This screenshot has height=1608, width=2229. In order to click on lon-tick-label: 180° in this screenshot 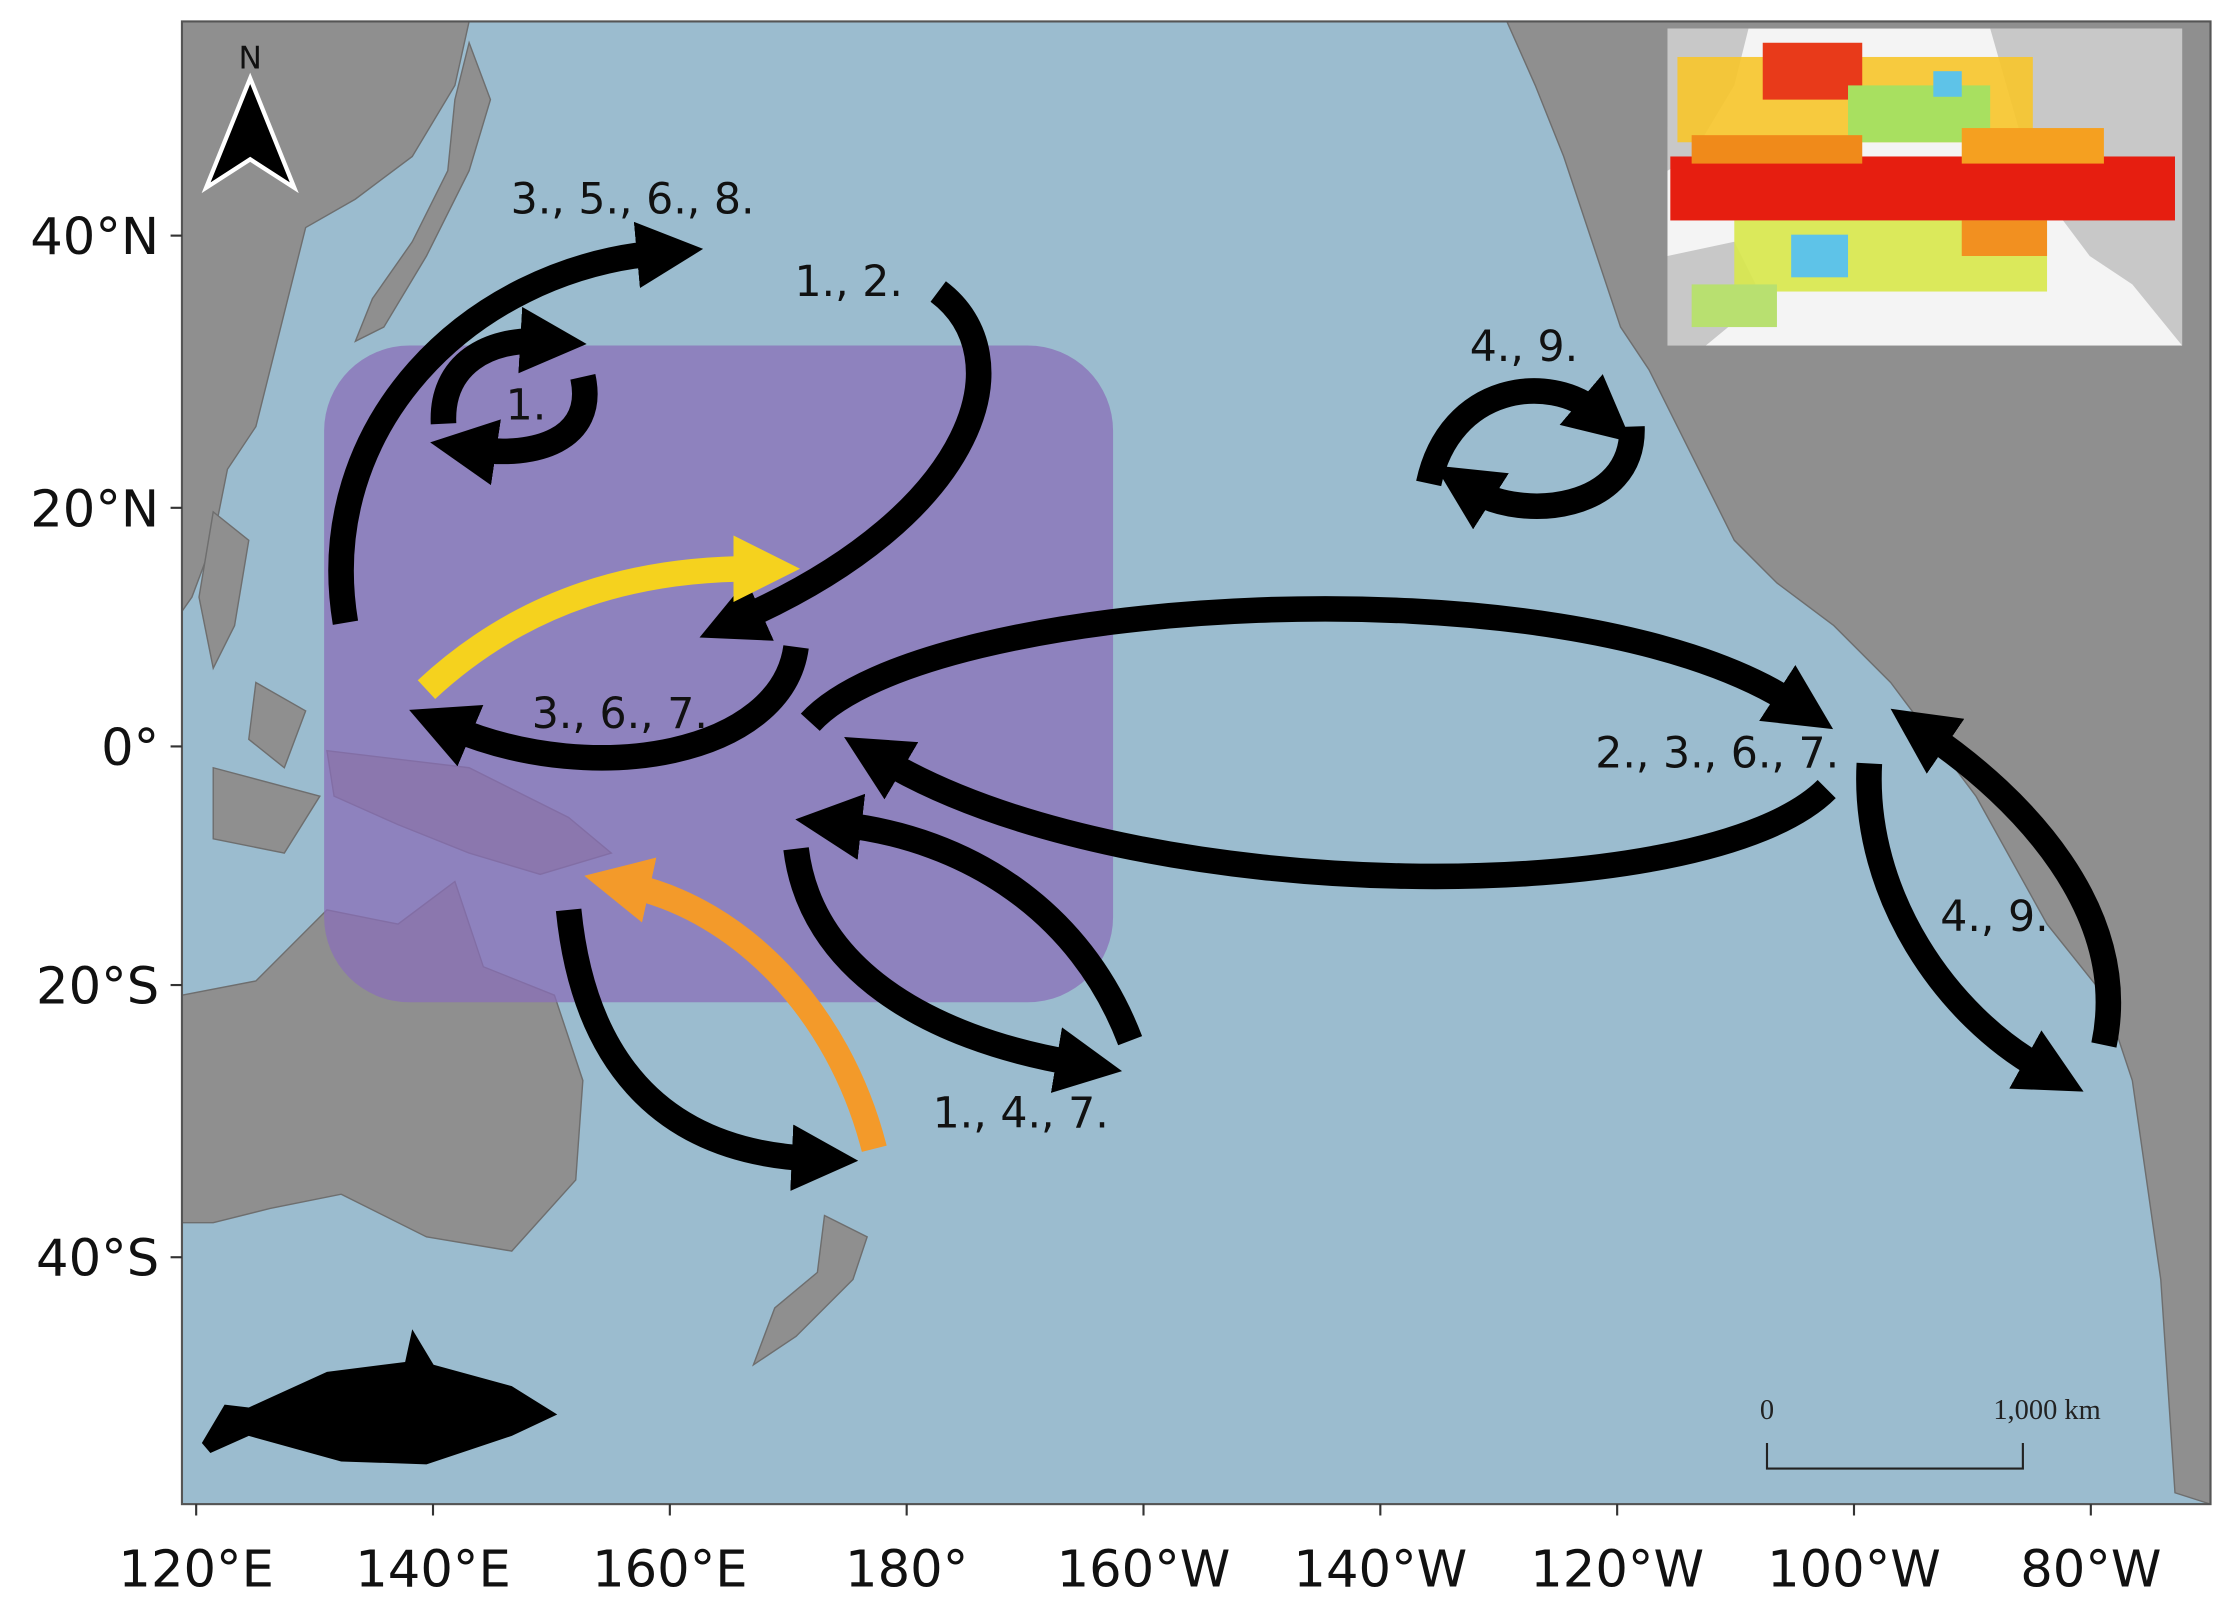, I will do `click(906, 1570)`.